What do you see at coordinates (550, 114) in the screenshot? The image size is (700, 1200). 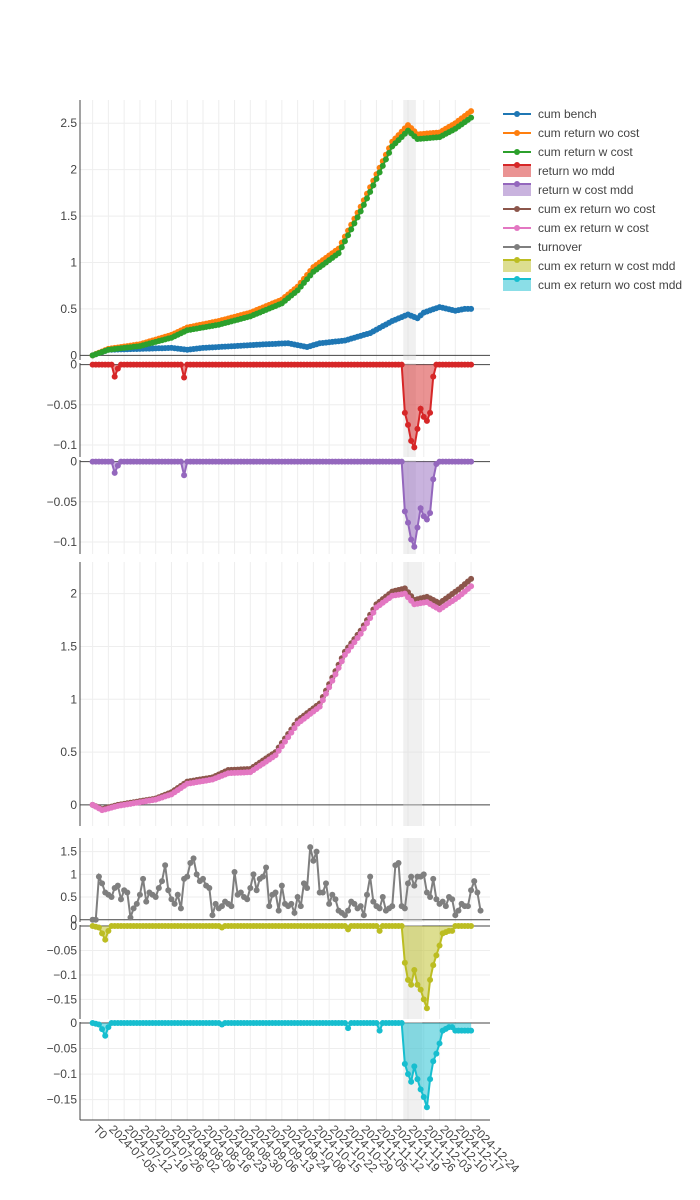 I see `legend-item-cum-bench: cum bench` at bounding box center [550, 114].